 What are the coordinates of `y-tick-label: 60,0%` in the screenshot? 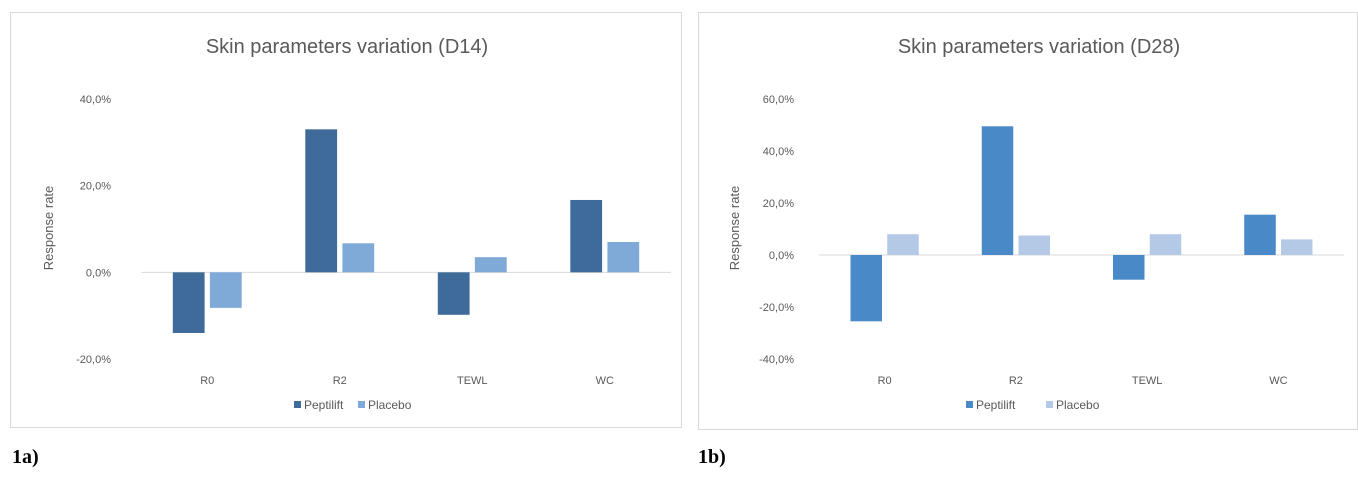 It's located at (778, 100).